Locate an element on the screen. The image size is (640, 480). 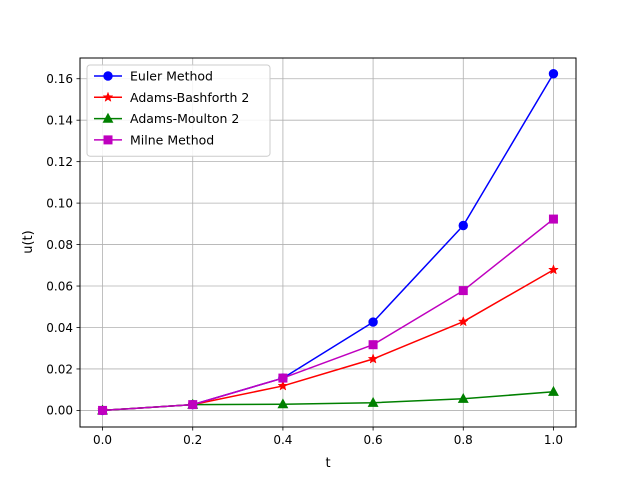
x-tick-label: 0.8 is located at coordinates (463, 440).